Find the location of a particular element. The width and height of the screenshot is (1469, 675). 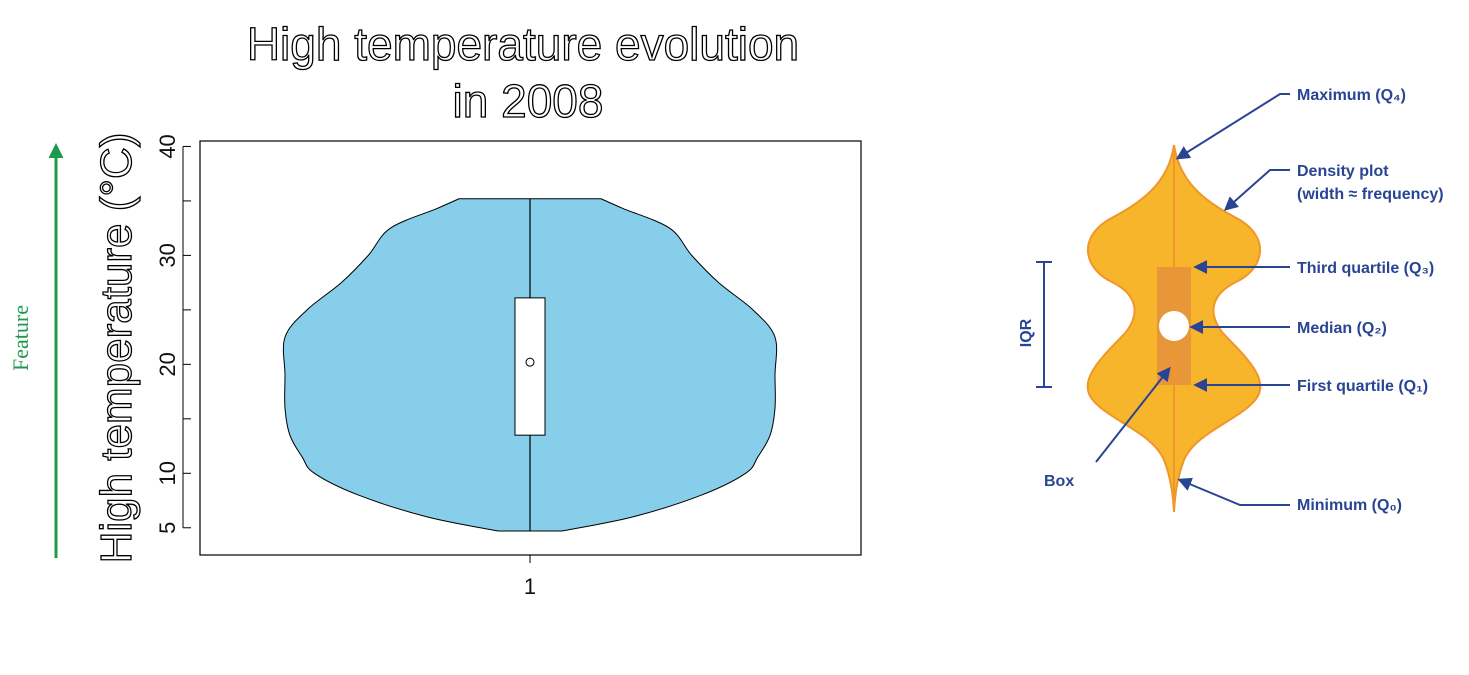

feature-label: Feature is located at coordinates (20, 338).